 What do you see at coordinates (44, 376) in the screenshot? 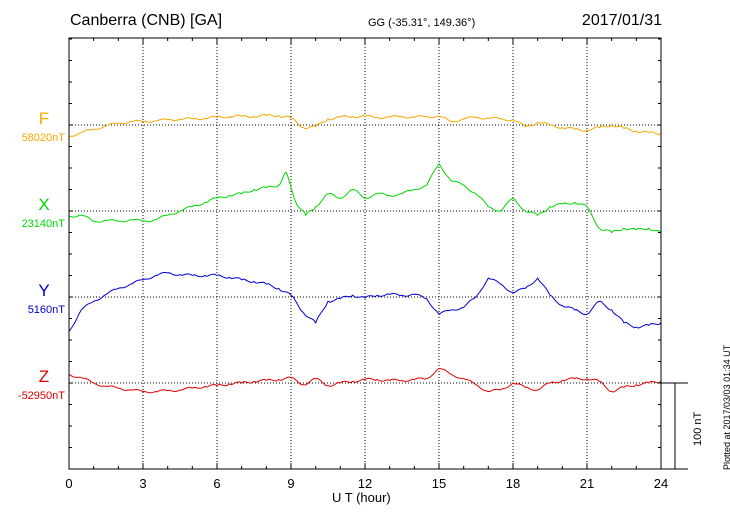
I see `series-name-z: Z` at bounding box center [44, 376].